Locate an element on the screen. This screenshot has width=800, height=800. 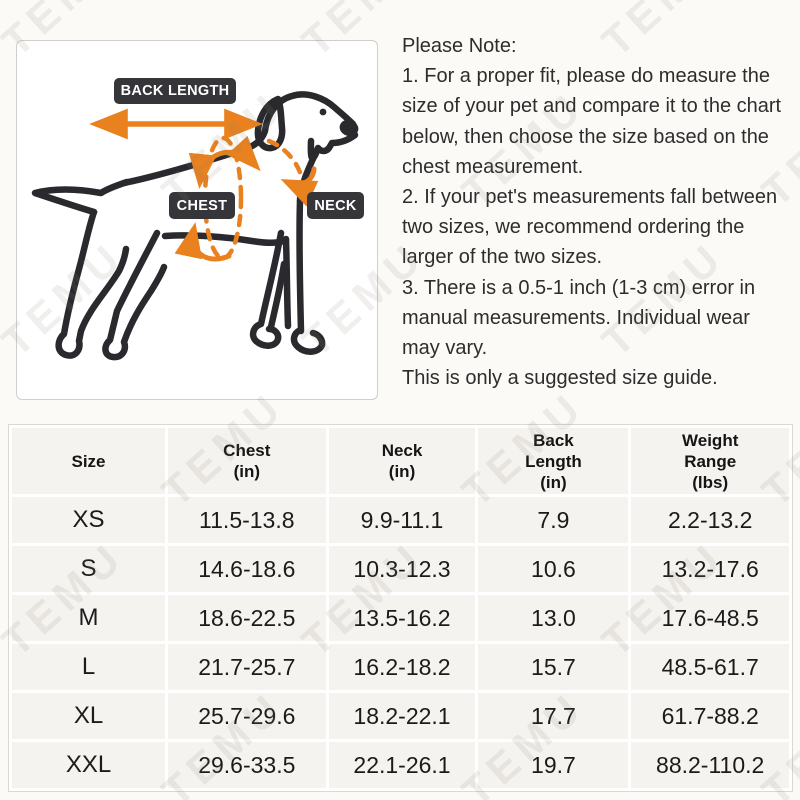
size-value: L is located at coordinates (88, 667).